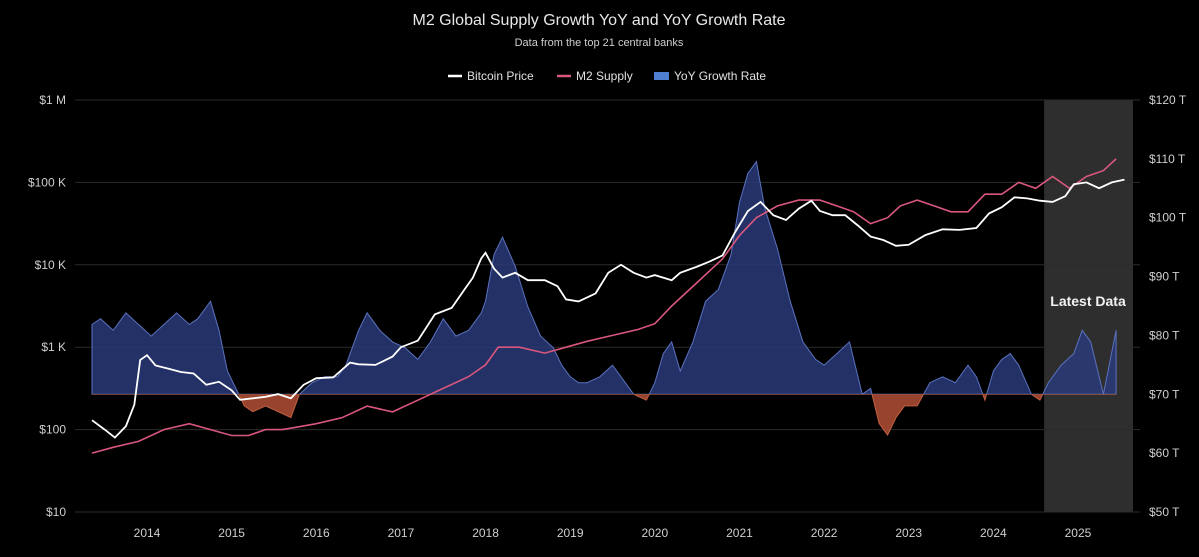 This screenshot has height=557, width=1199. What do you see at coordinates (231, 533) in the screenshot?
I see `x-tick-label: 2015` at bounding box center [231, 533].